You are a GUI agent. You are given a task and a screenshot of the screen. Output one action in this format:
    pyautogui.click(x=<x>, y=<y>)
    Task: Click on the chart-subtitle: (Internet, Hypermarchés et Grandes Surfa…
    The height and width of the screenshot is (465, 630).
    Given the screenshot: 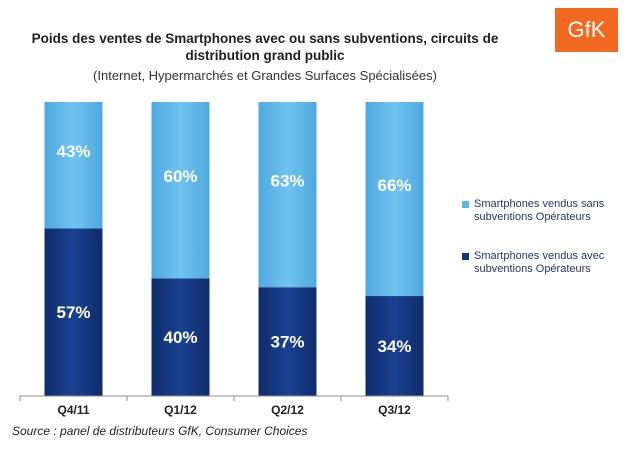 What is the action you would take?
    pyautogui.click(x=265, y=75)
    